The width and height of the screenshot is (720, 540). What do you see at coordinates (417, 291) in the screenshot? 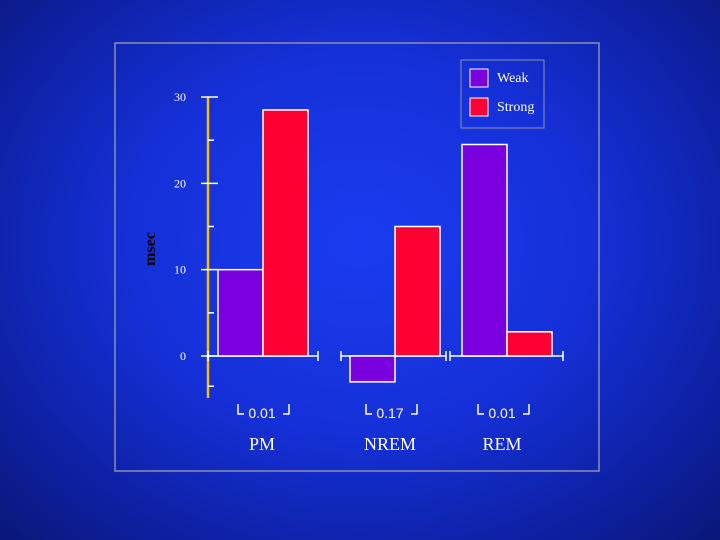
I see `bar-nrem-strong` at bounding box center [417, 291].